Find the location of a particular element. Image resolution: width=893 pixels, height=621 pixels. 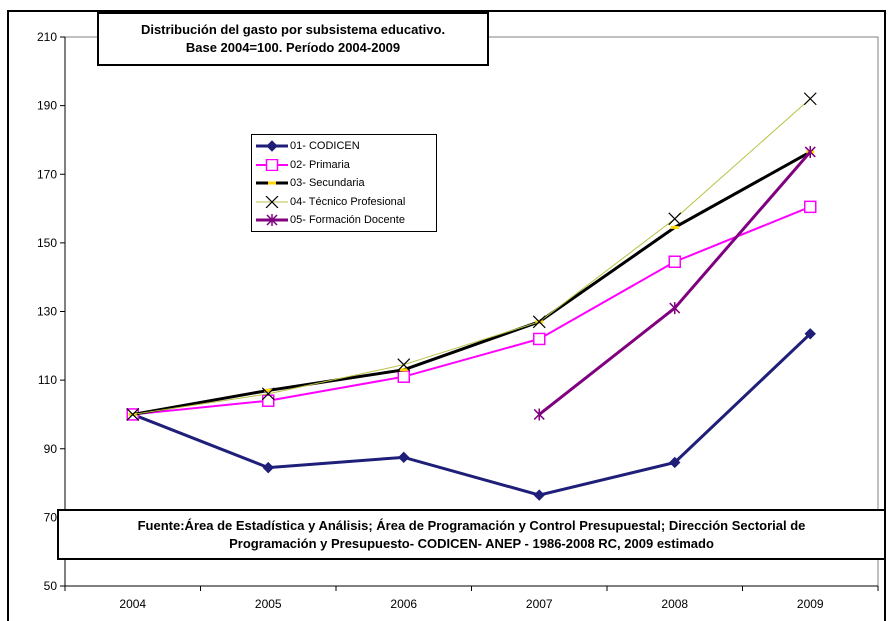

x-tick-label: 2007 is located at coordinates (539, 604).